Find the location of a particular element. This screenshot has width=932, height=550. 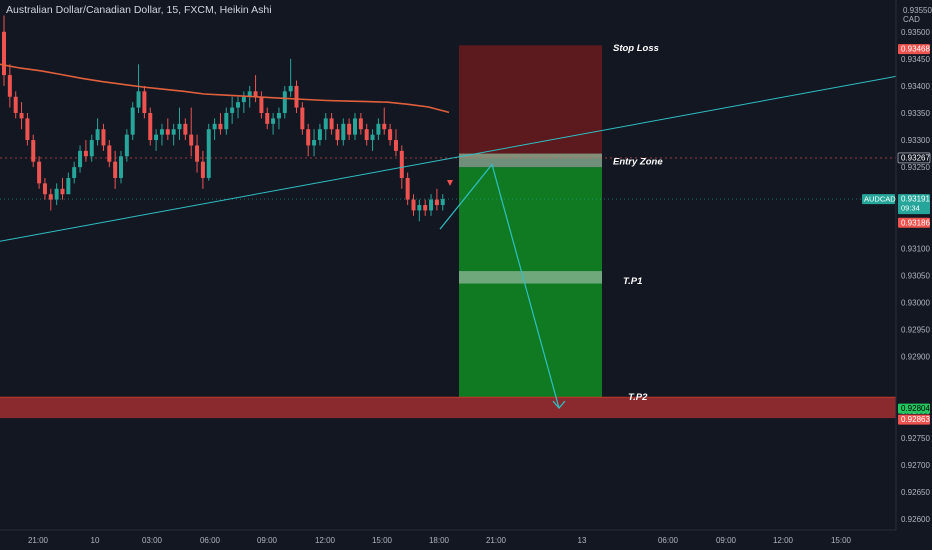

ema-line is located at coordinates (225, 88).